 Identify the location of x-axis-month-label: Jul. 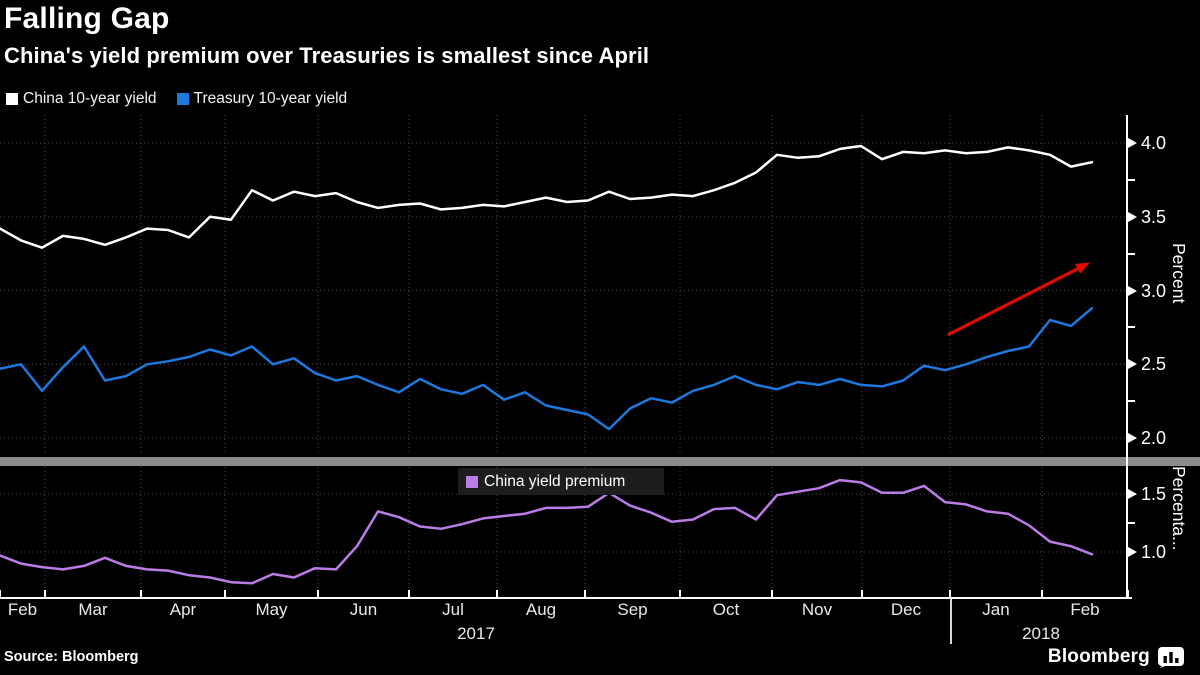
(453, 609).